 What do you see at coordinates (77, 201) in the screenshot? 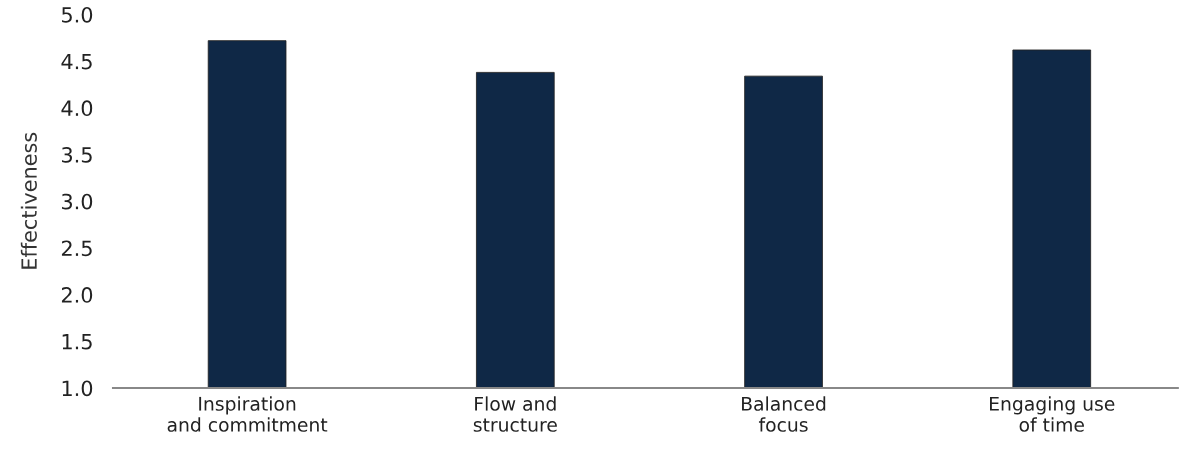
I see `y-tick-label: 3.0` at bounding box center [77, 201].